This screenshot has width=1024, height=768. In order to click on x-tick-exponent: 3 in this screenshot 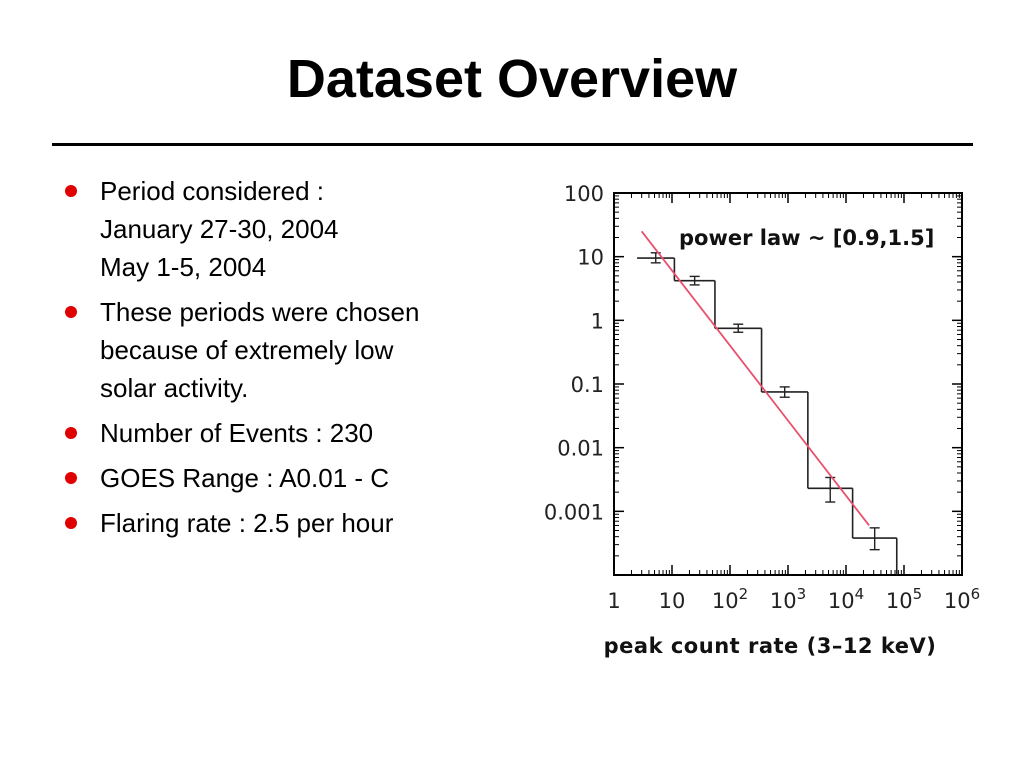, I will do `click(802, 594)`.